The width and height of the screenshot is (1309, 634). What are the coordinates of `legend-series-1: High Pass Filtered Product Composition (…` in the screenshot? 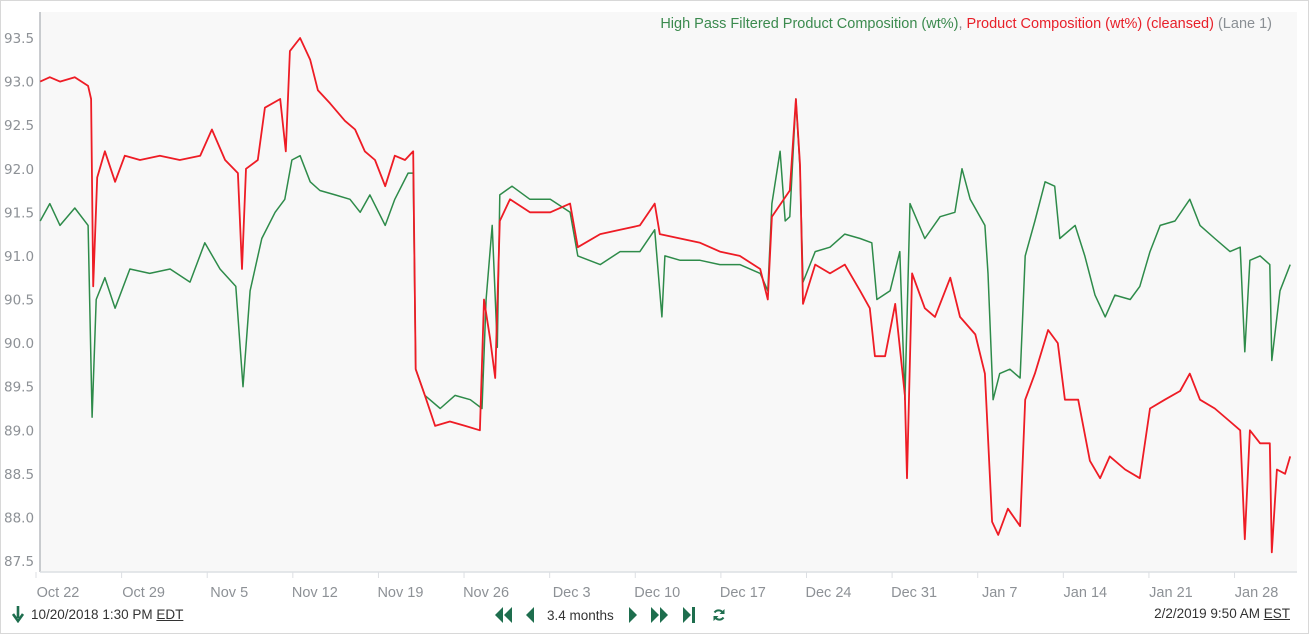 It's located at (809, 24).